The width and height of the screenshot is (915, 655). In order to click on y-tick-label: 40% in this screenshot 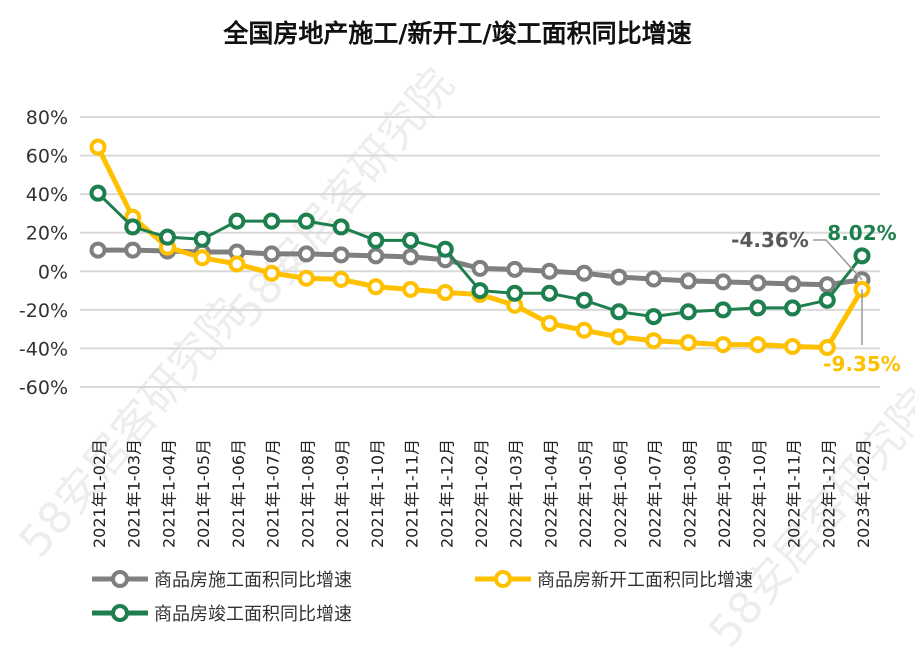, I will do `click(47, 195)`.